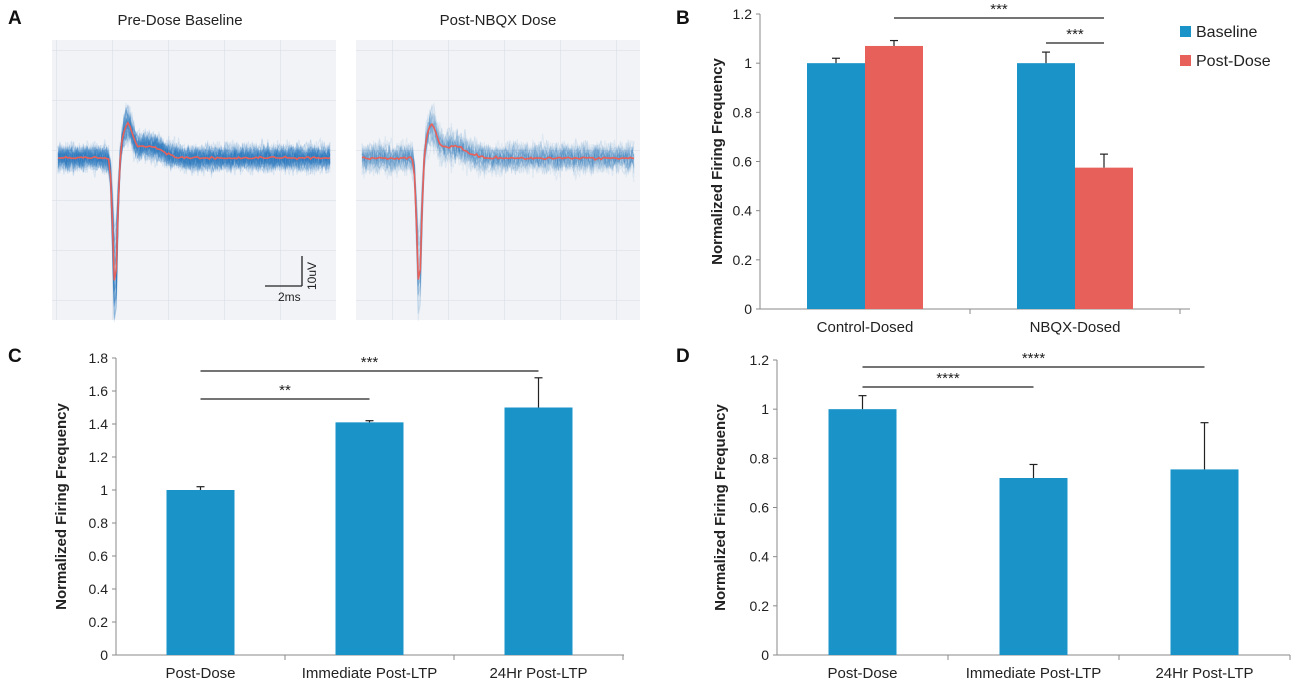  I want to click on scale-bar-x-label: 2ms, so click(289, 297).